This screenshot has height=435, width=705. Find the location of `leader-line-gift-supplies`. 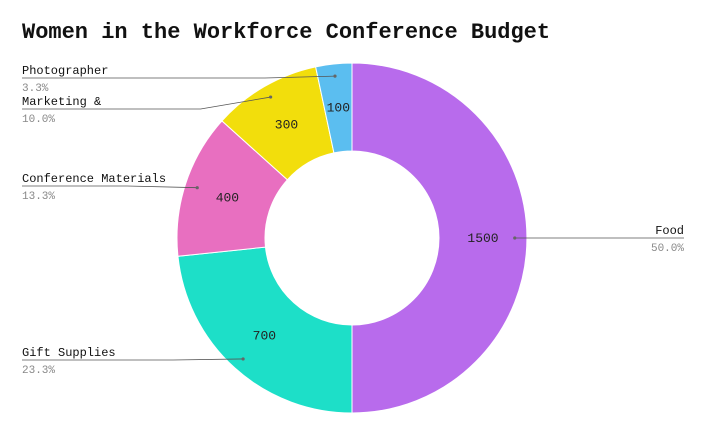

leader-line-gift-supplies is located at coordinates (133, 359).